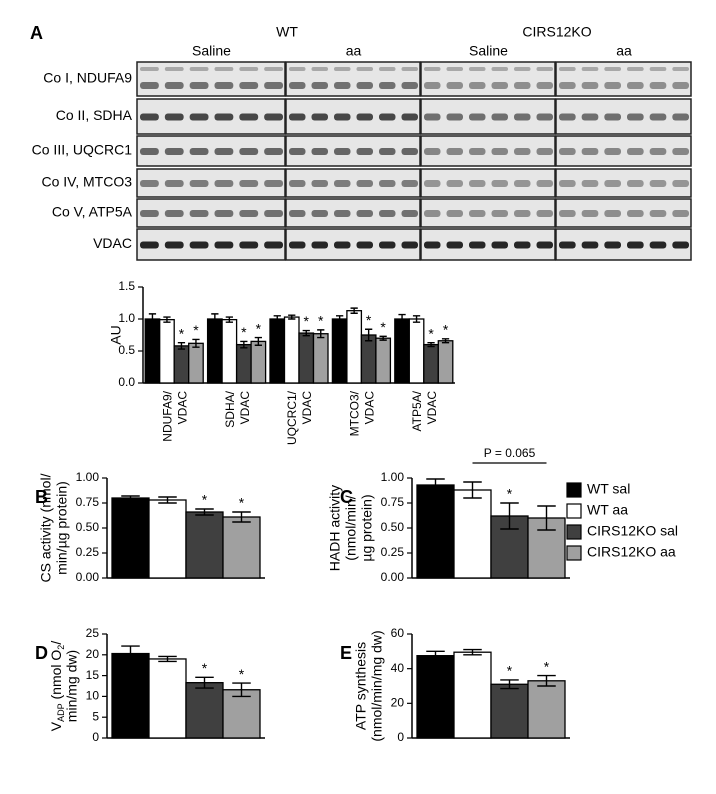  I want to click on panel-letter: B, so click(41, 497).